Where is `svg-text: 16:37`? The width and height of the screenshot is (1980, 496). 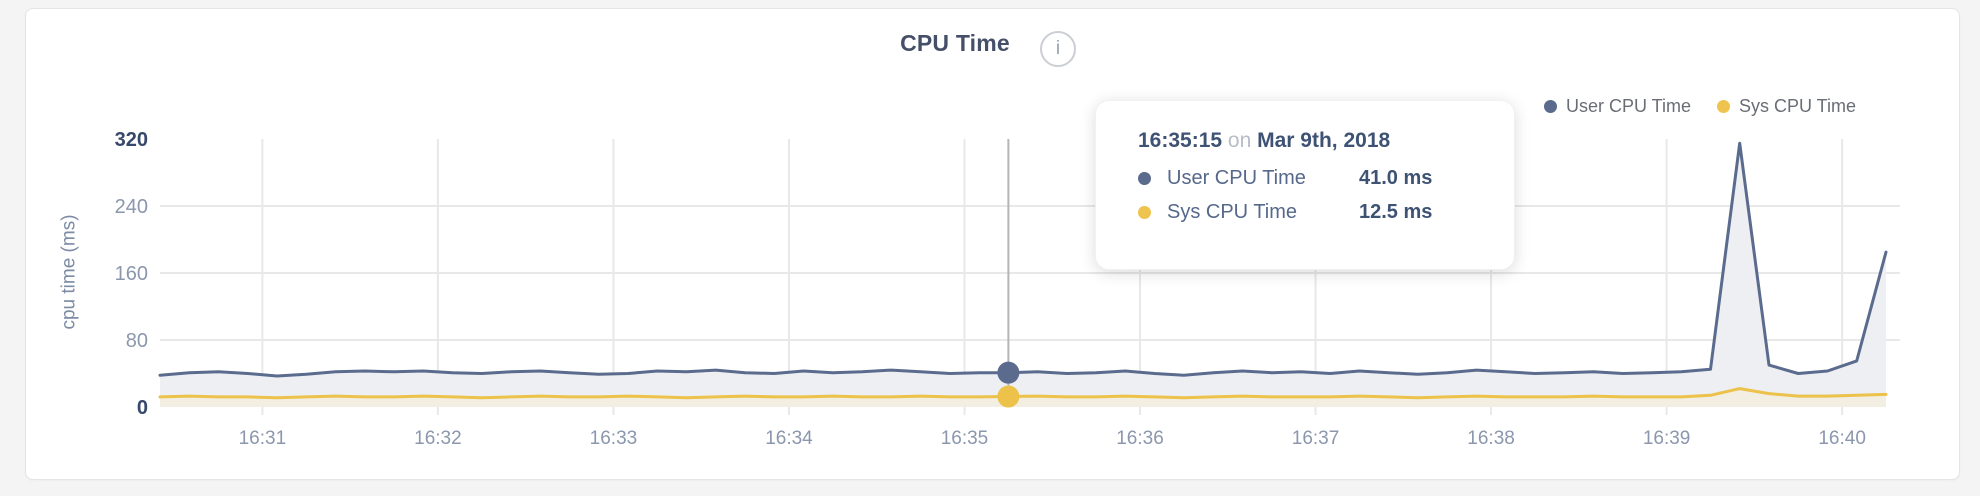
svg-text: 16:37 is located at coordinates (1316, 438).